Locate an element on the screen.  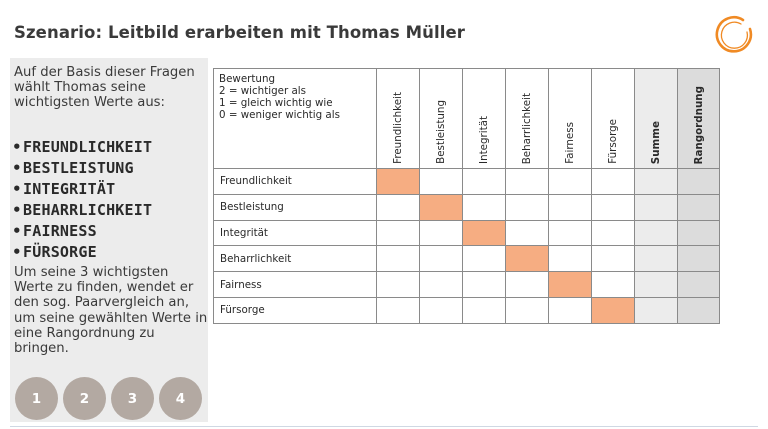
bottom-divider is located at coordinates (384, 426).